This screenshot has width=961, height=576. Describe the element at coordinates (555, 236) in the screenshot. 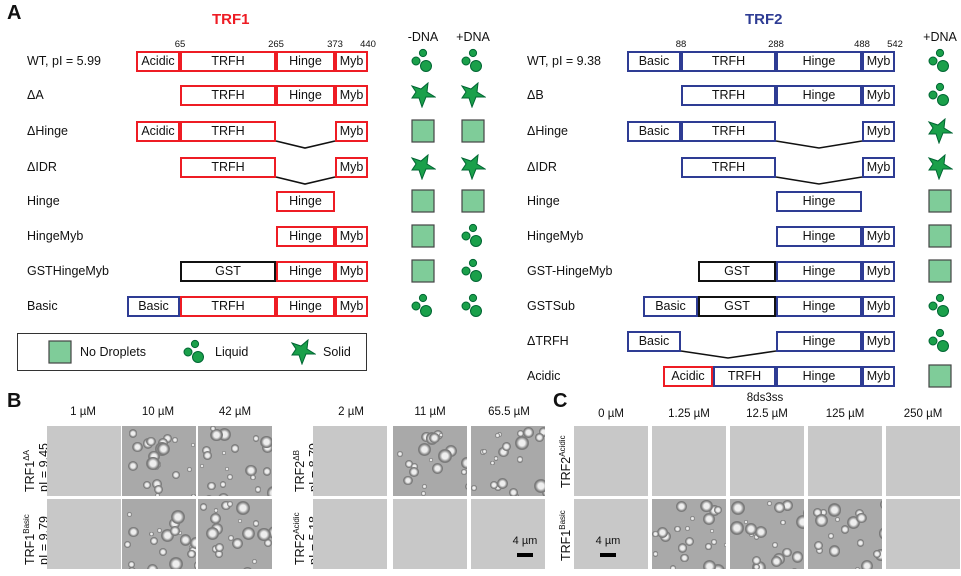

I see `row-label: HingeMyb` at that location.